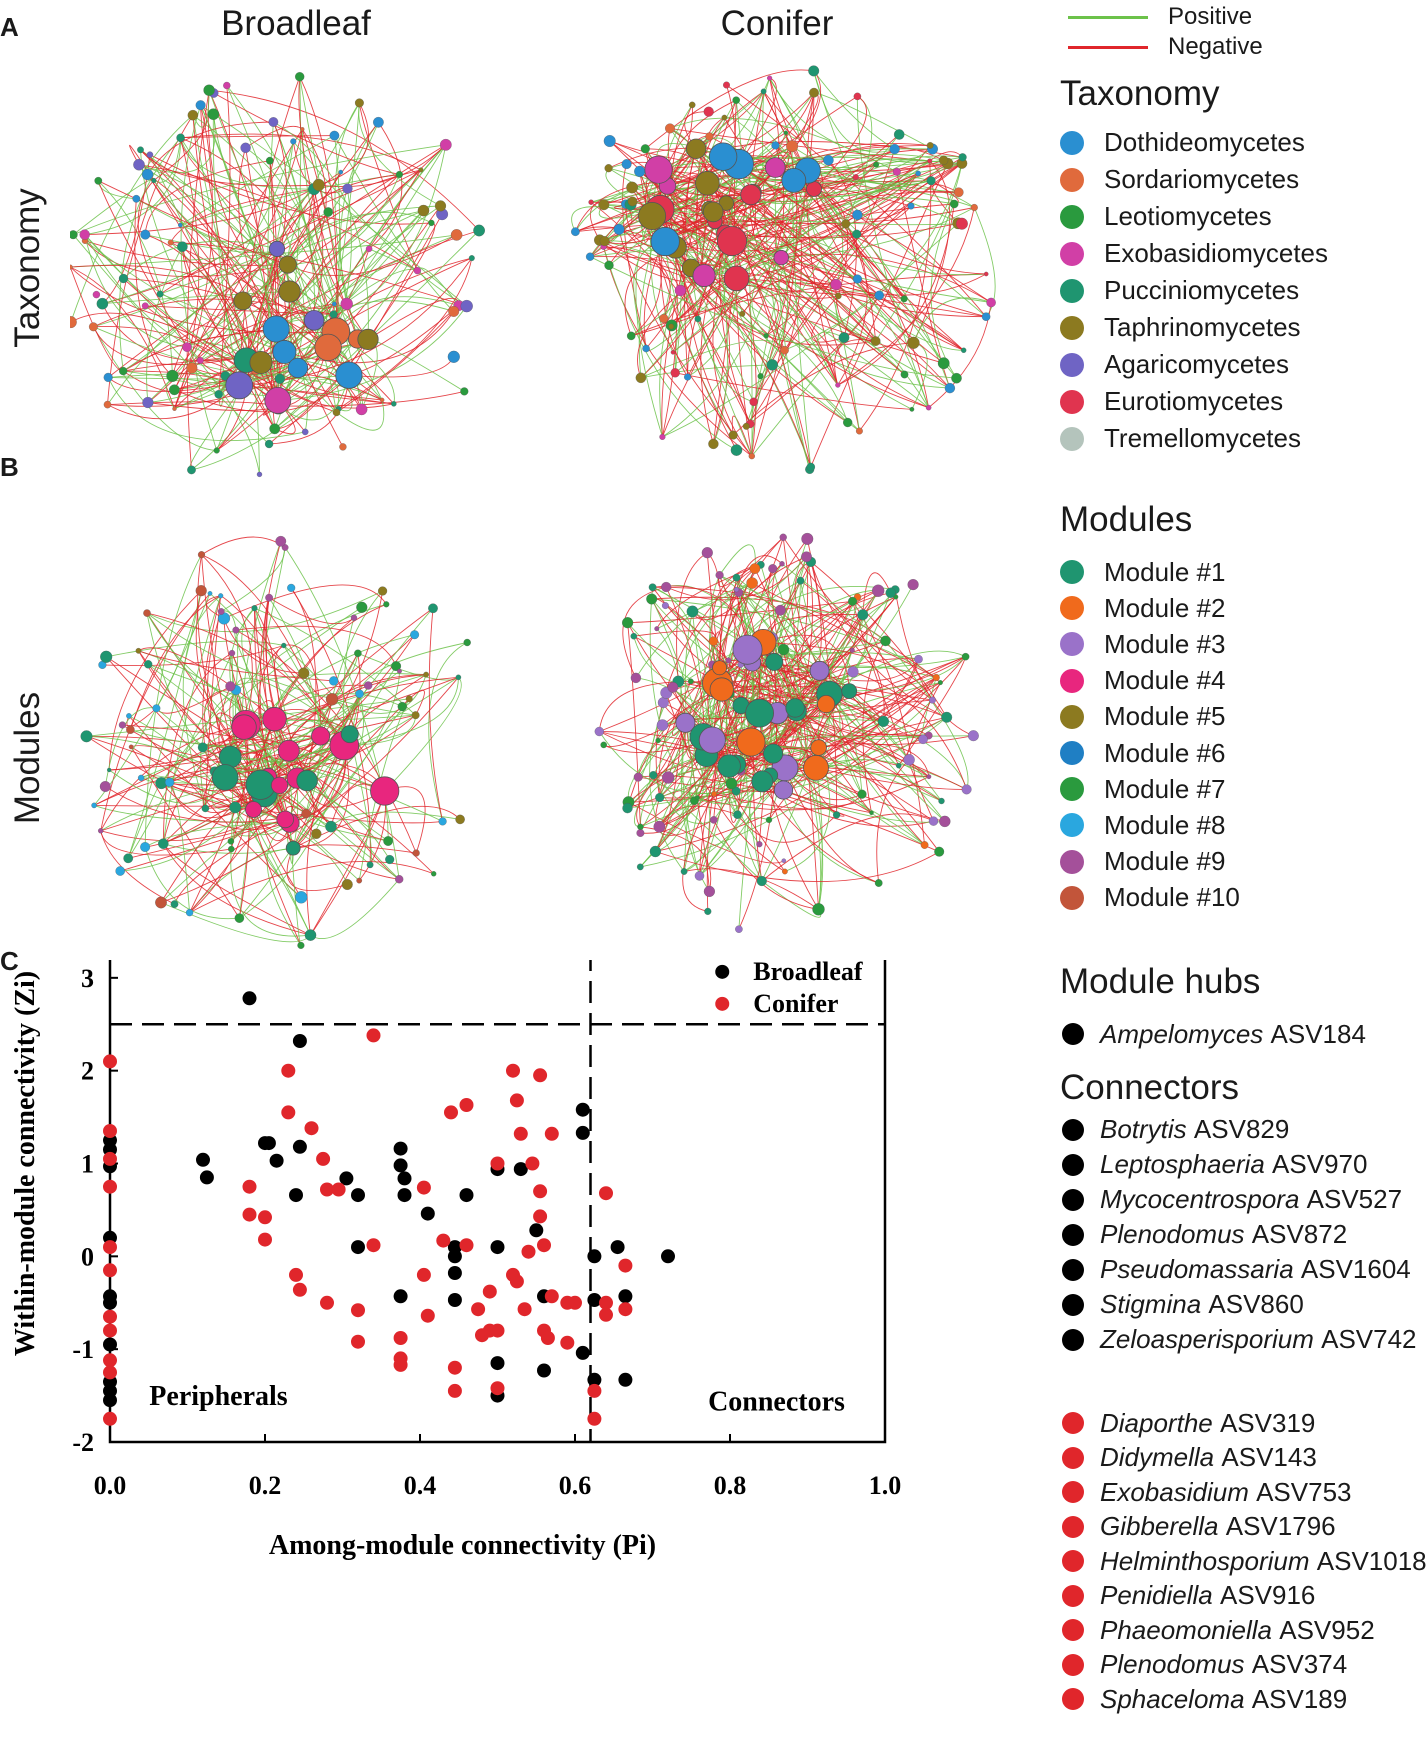 This screenshot has width=1428, height=1754. What do you see at coordinates (1355, 1269) in the screenshot?
I see `legend-asv: ASV1604` at bounding box center [1355, 1269].